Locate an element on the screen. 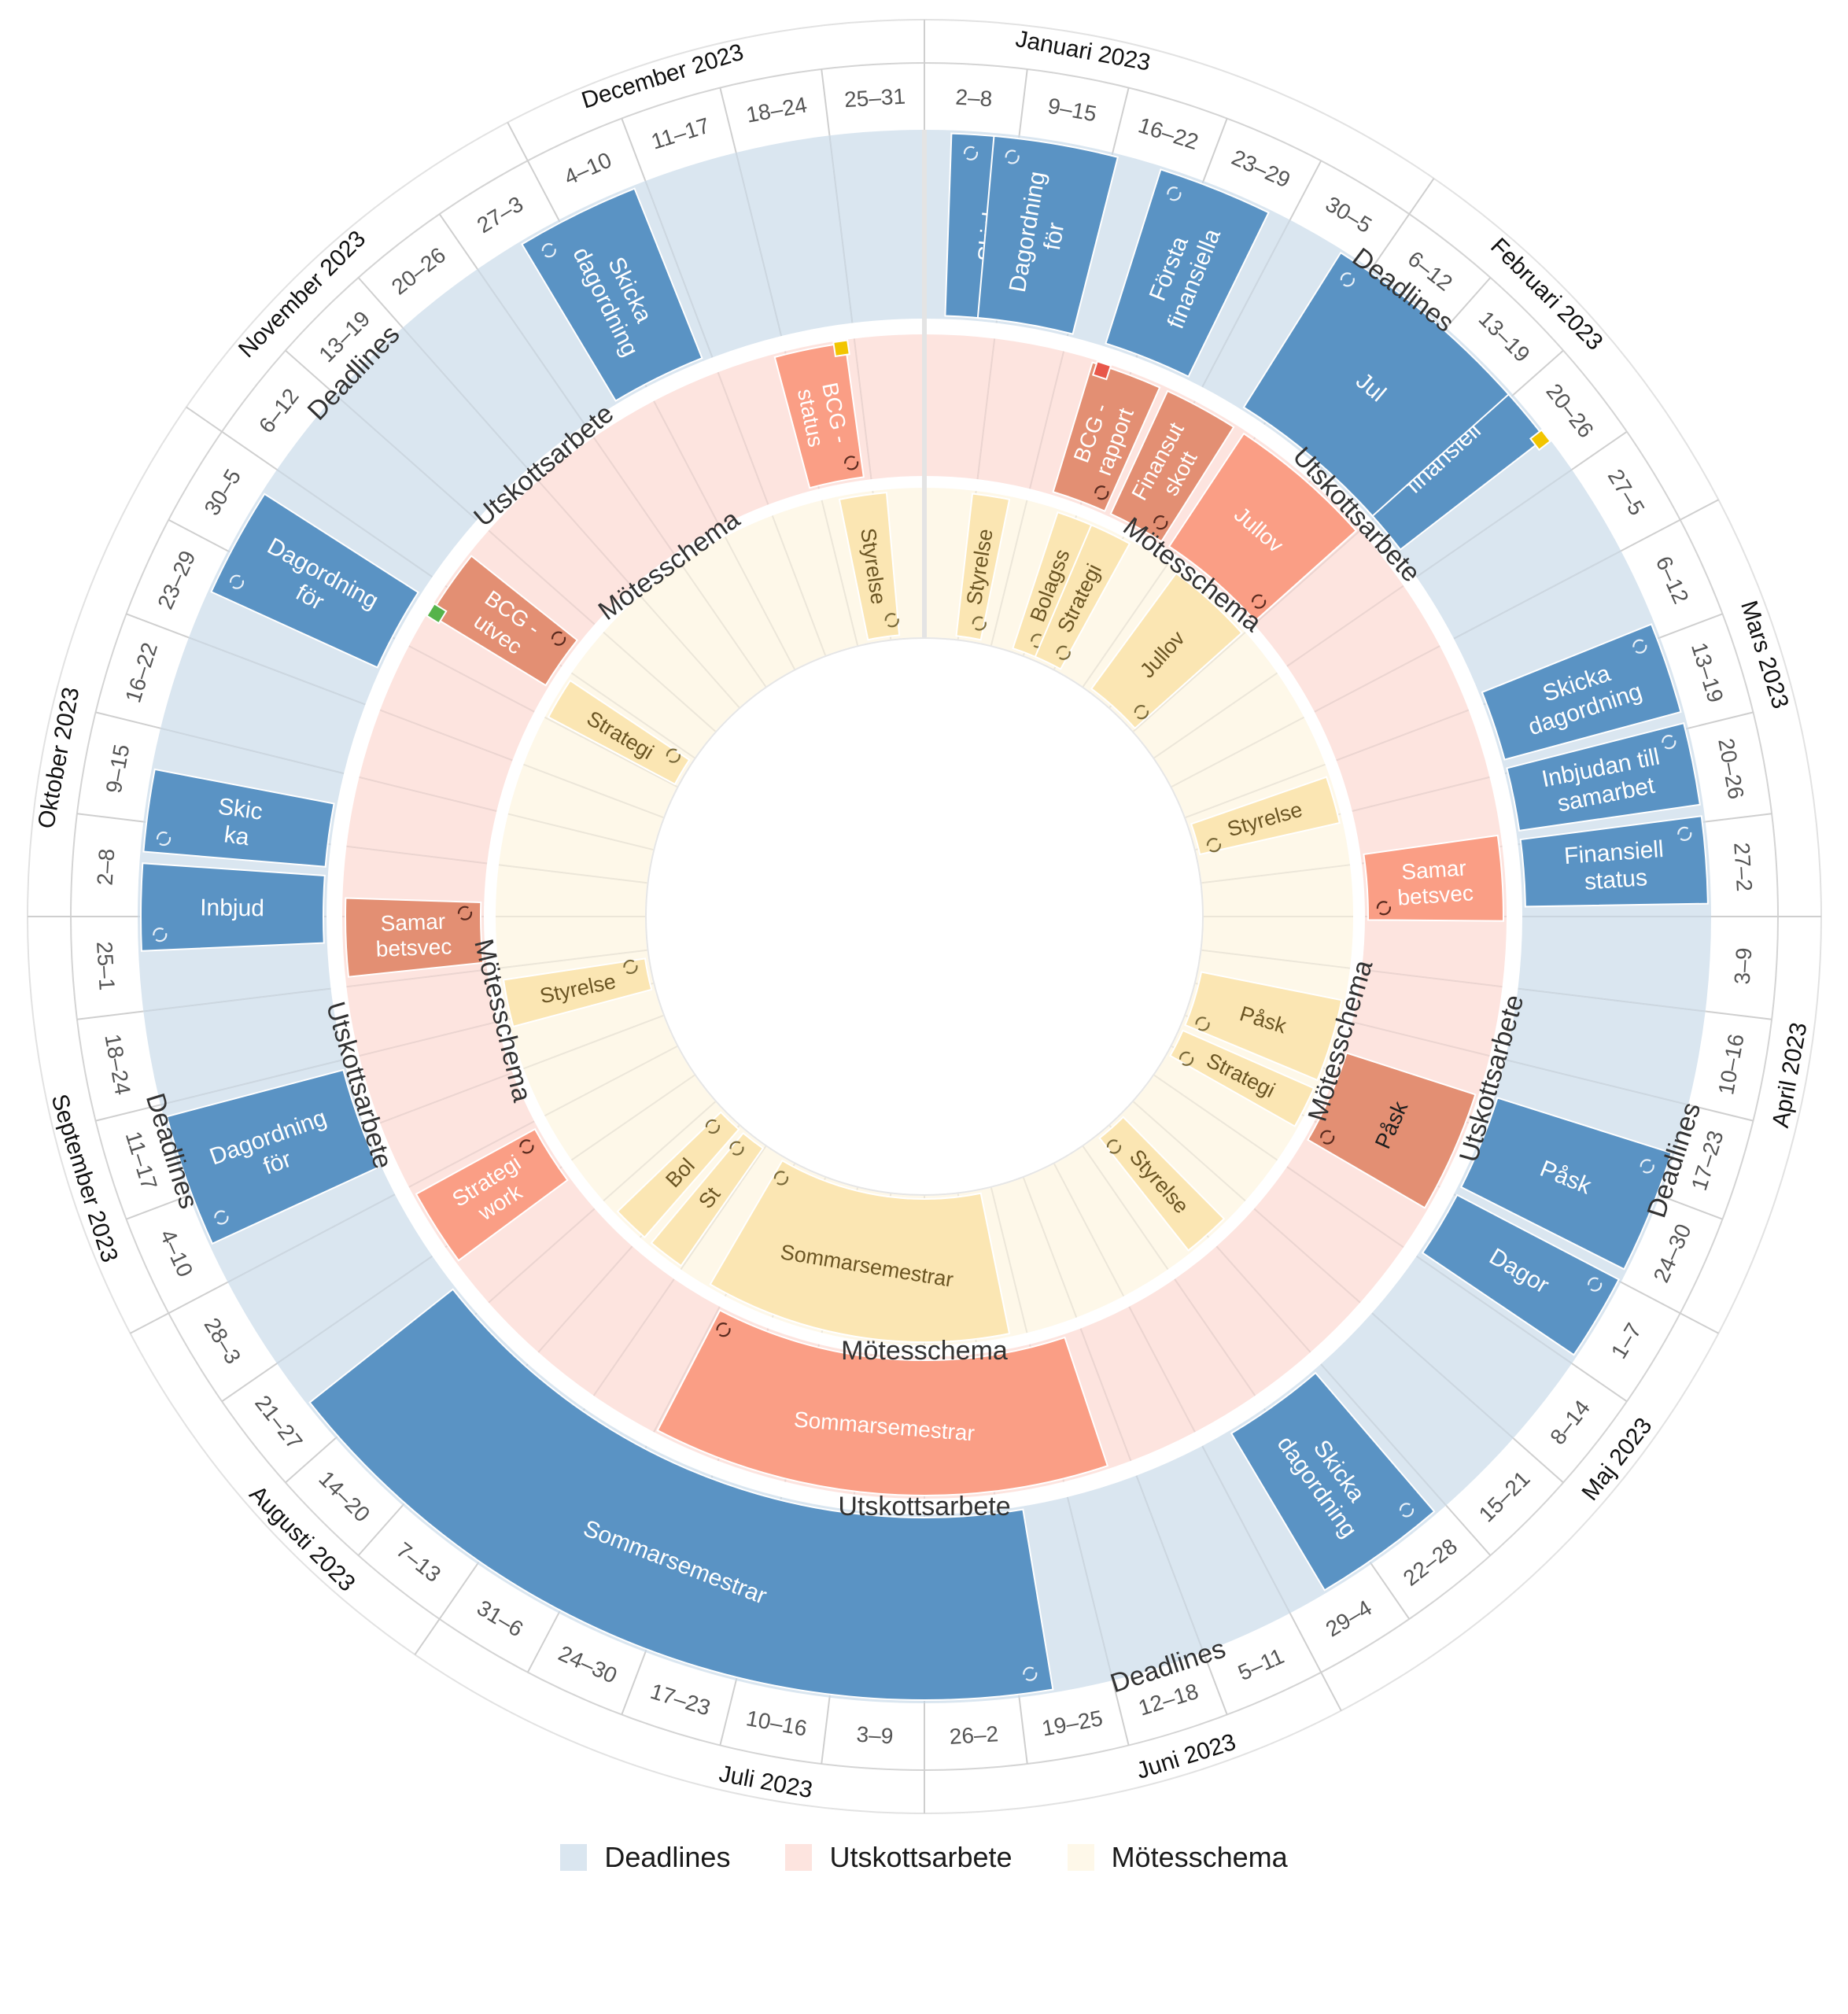  legend-item: Mötesschema is located at coordinates (1177, 1857).